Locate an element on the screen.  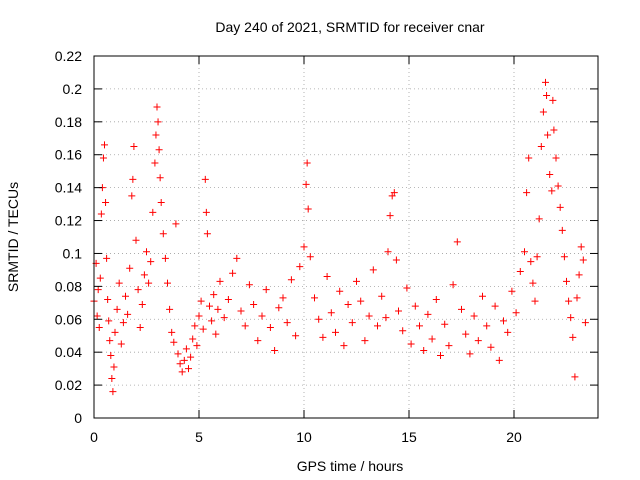
x-tick-label: 10 is located at coordinates (304, 437).